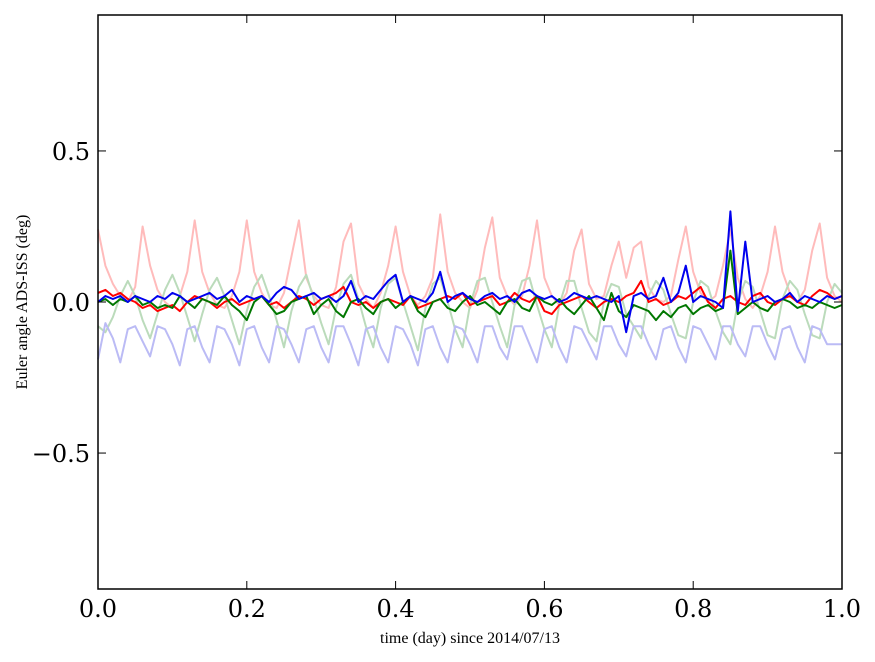  I want to click on x-tick-label: 0.2, so click(247, 609).